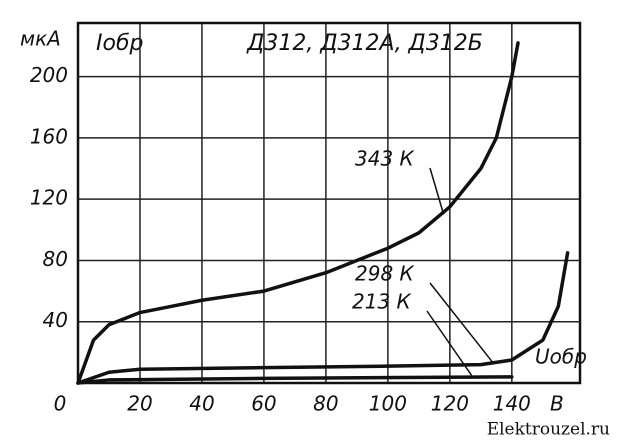  I want to click on series-label: 213 К, so click(382, 302).